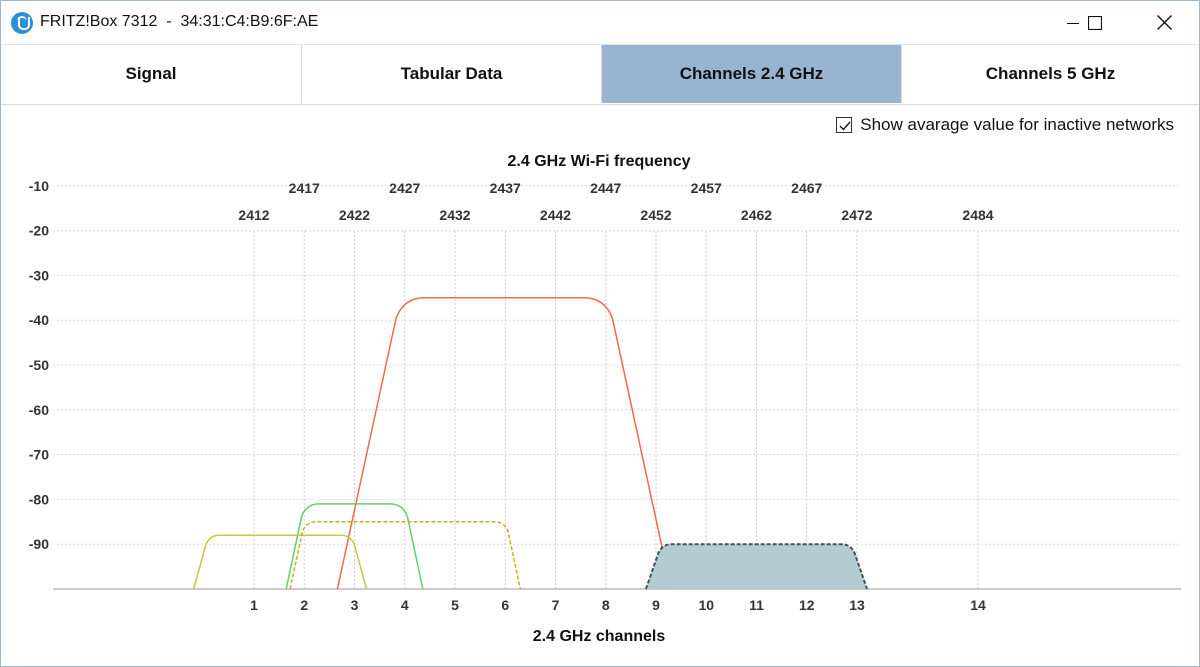 The width and height of the screenshot is (1200, 667). I want to click on y-tick-label: -50, so click(39, 365).